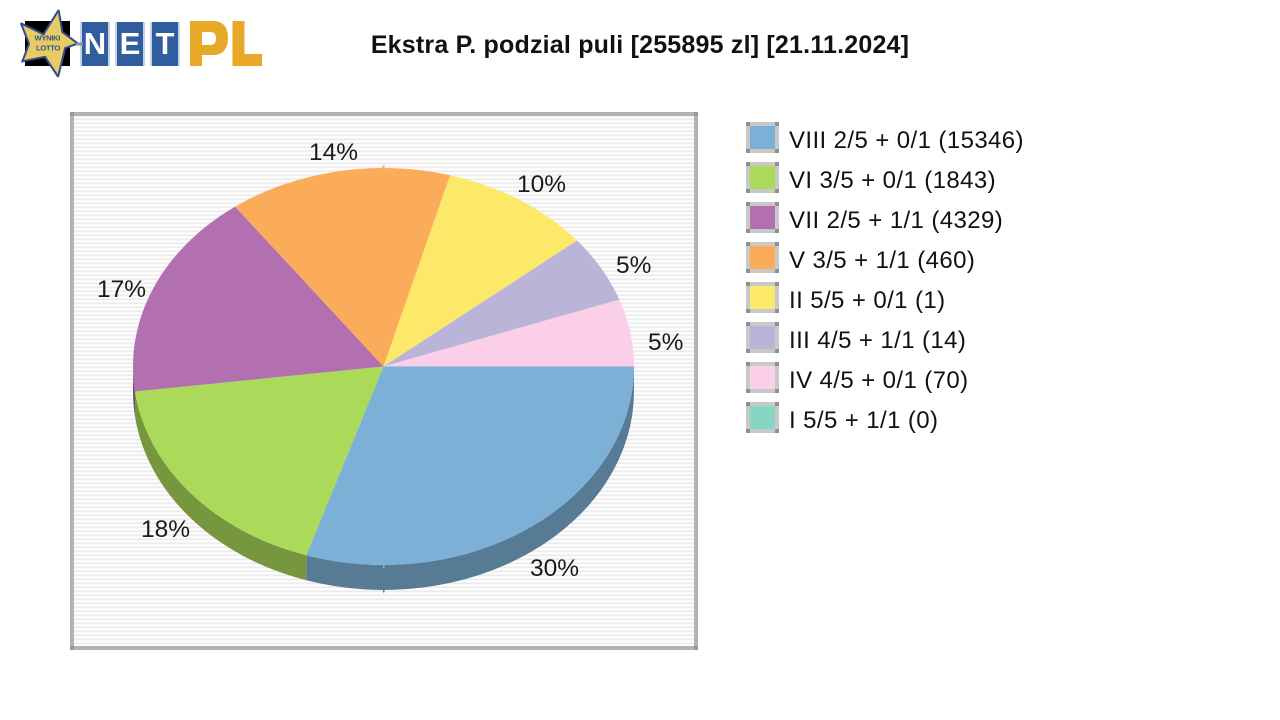 The height and width of the screenshot is (720, 1280). What do you see at coordinates (48, 38) in the screenshot?
I see `svg-text: WYNIKI` at bounding box center [48, 38].